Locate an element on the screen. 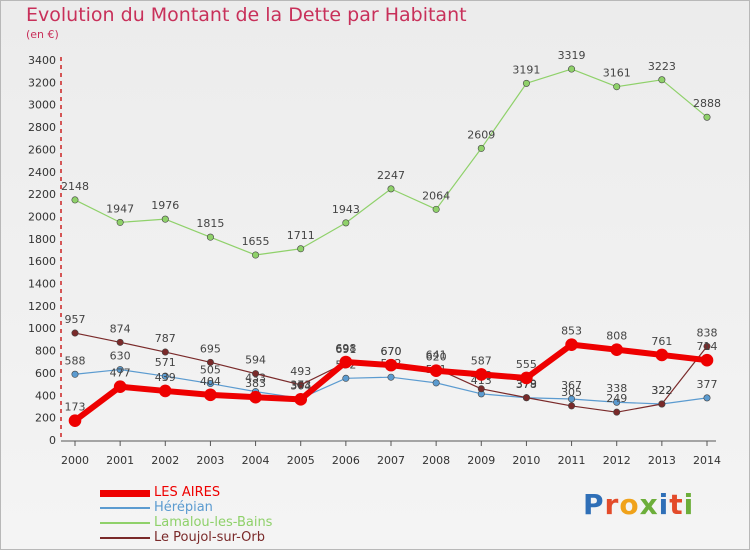 The height and width of the screenshot is (550, 750). data-label: 2888 is located at coordinates (707, 103).